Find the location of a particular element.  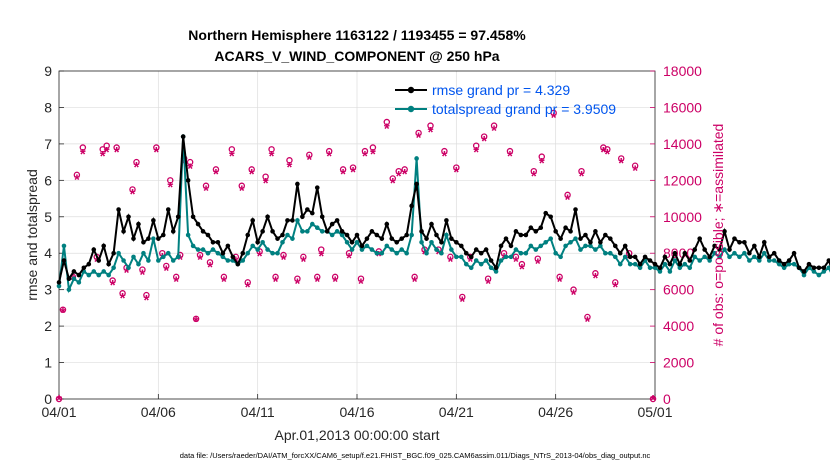

x-tick-label: 04/21 is located at coordinates (456, 412).